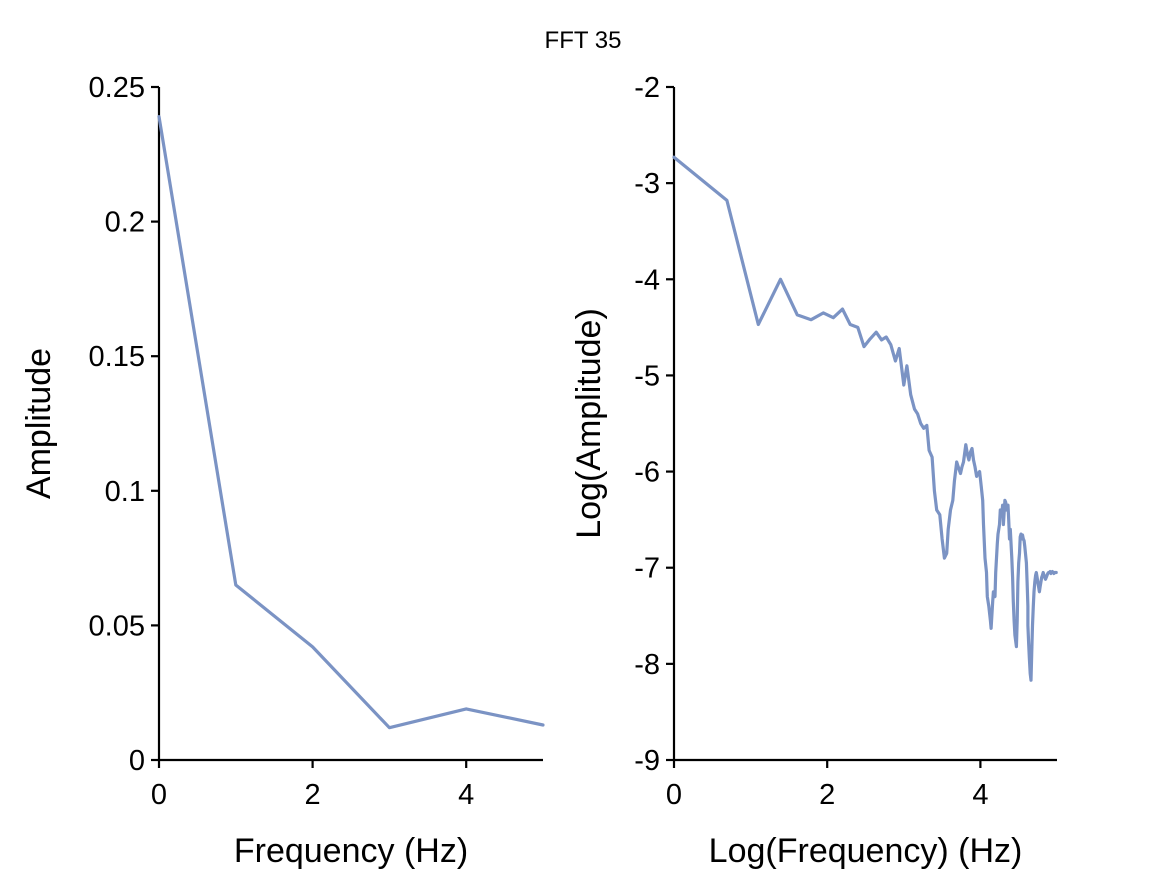  I want to click on y-tick-label: -3, so click(647, 184).